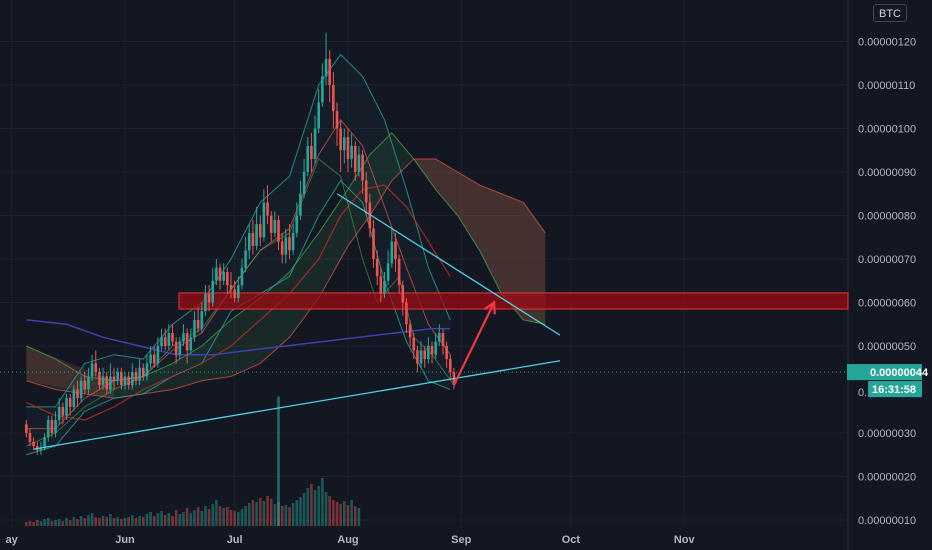  What do you see at coordinates (890, 13) in the screenshot?
I see `currency-badge: BTC` at bounding box center [890, 13].